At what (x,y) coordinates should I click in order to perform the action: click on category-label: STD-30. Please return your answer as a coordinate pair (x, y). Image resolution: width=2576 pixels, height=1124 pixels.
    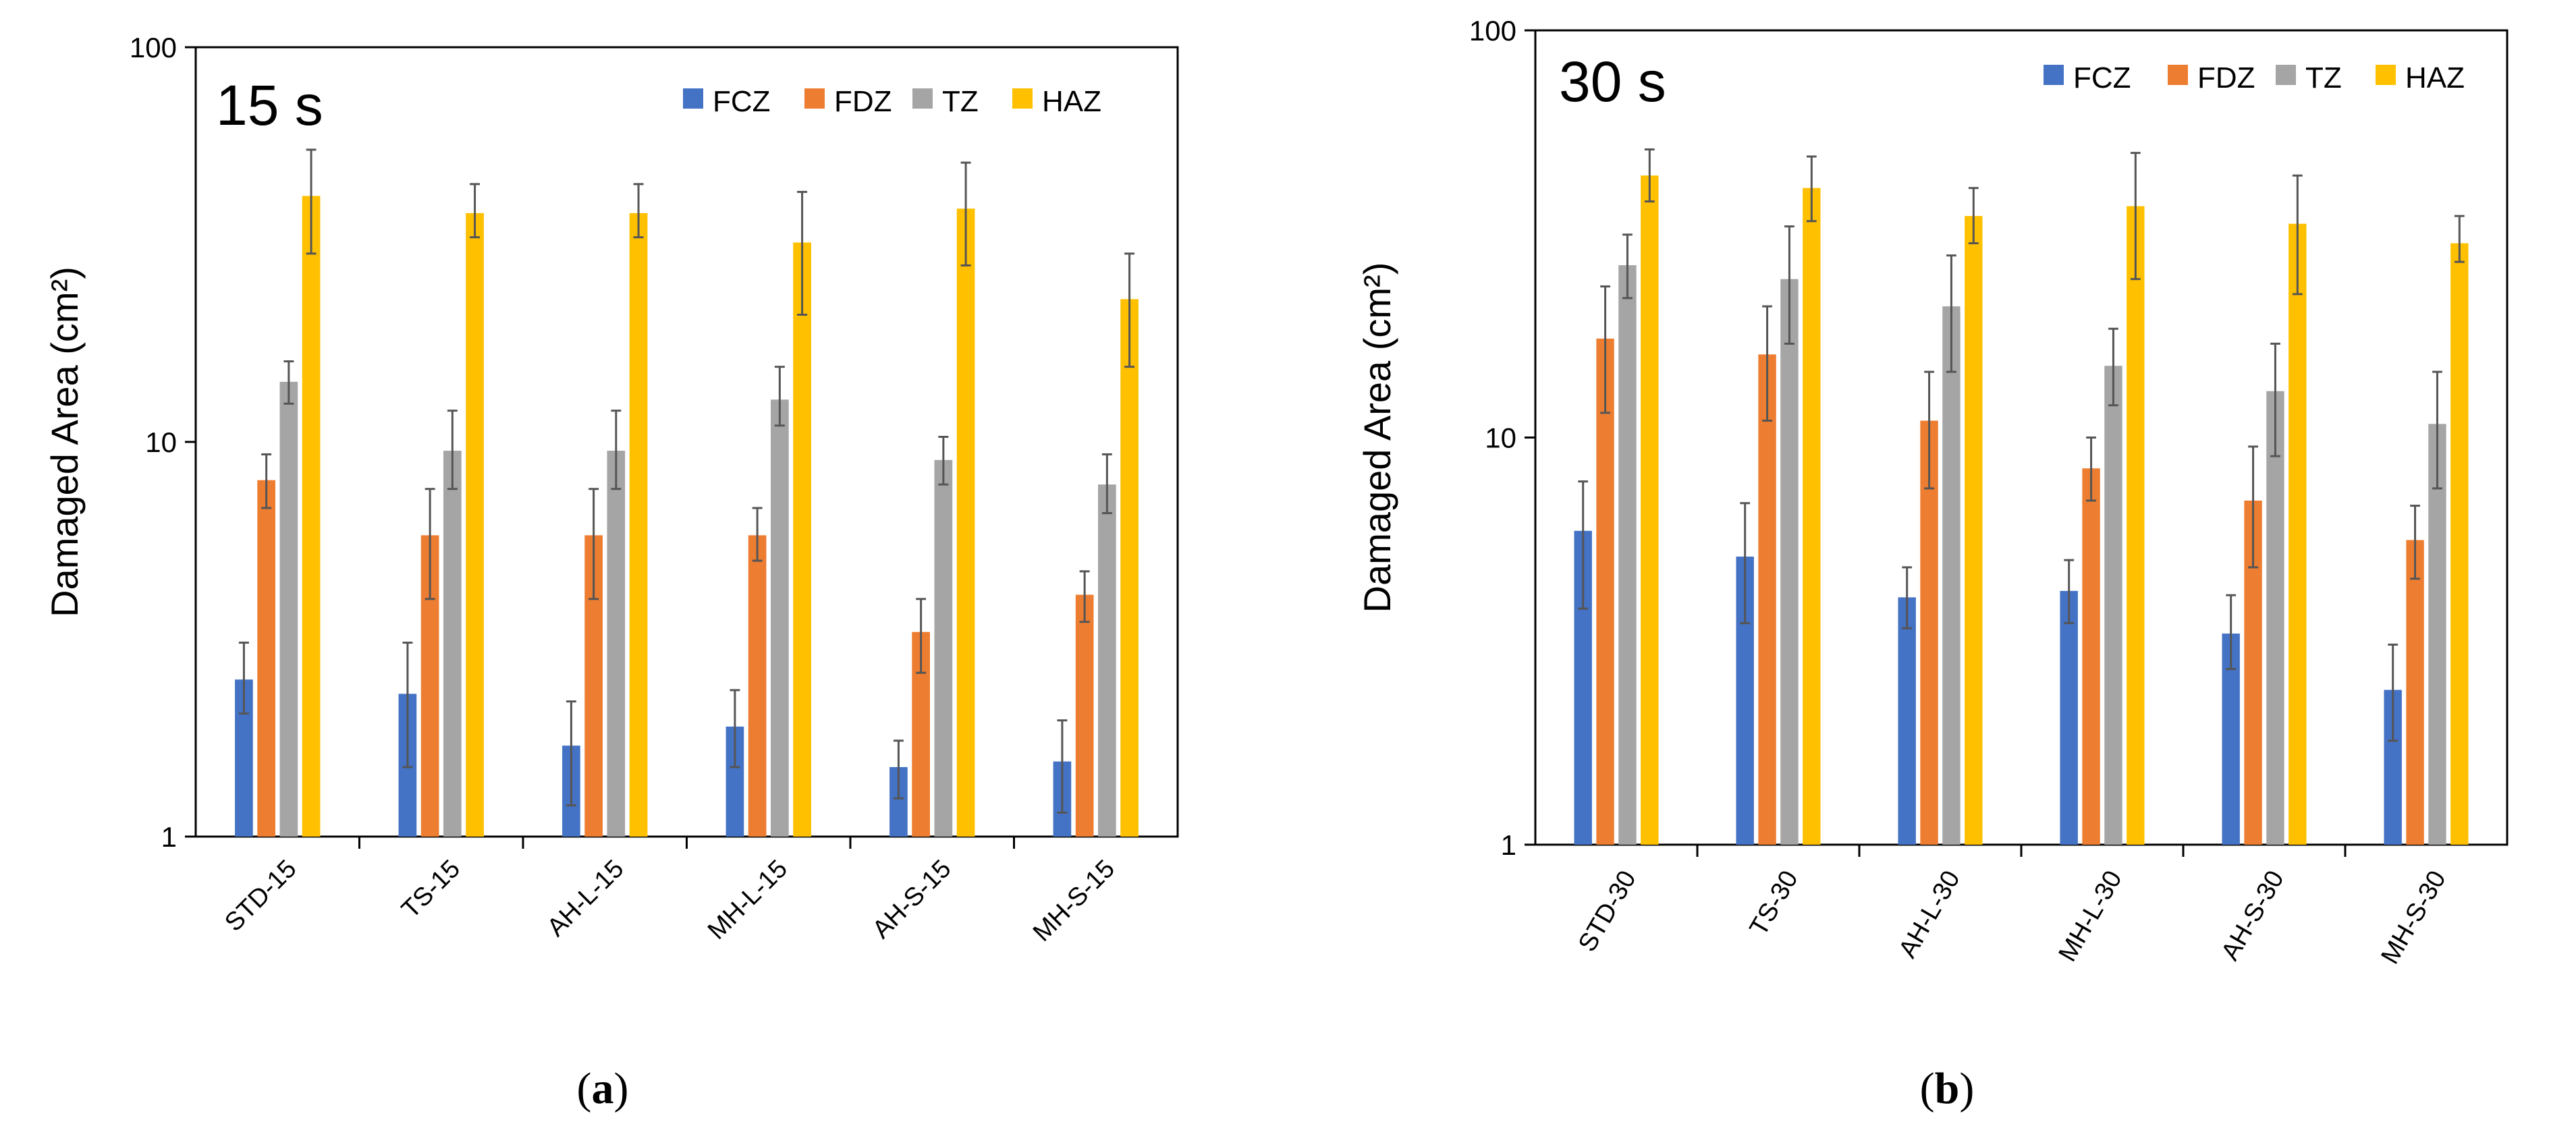
    Looking at the image, I should click on (1608, 911).